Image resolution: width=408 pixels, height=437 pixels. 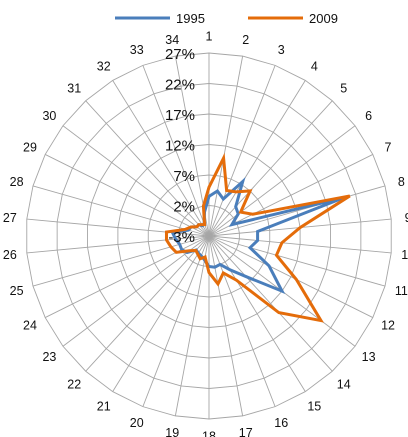 I want to click on category-label: 22, so click(x=74, y=384).